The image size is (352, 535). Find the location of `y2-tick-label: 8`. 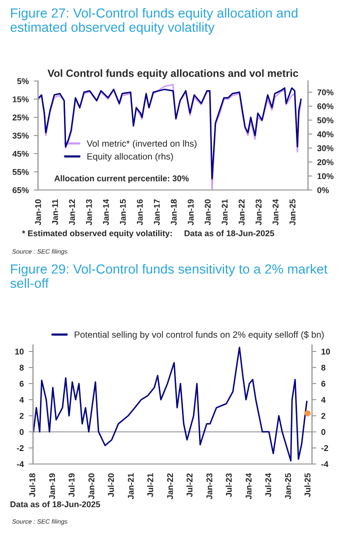

y2-tick-label: 8 is located at coordinates (323, 367).